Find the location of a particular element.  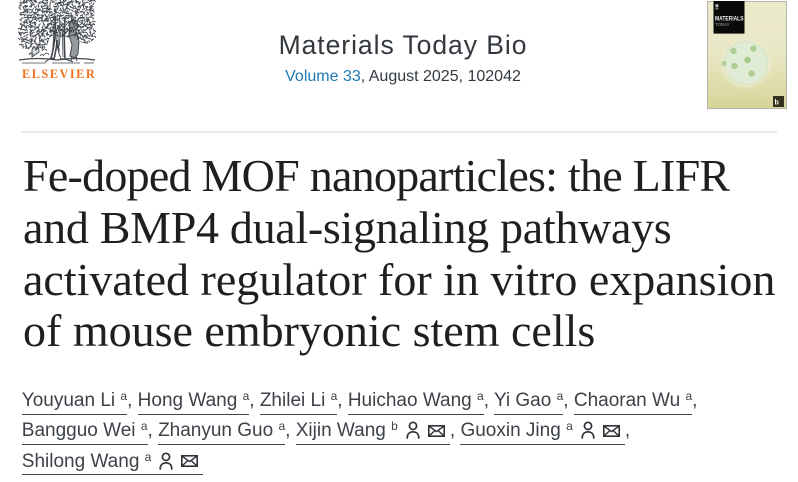

svg-text: MATERIALS is located at coordinates (729, 19).